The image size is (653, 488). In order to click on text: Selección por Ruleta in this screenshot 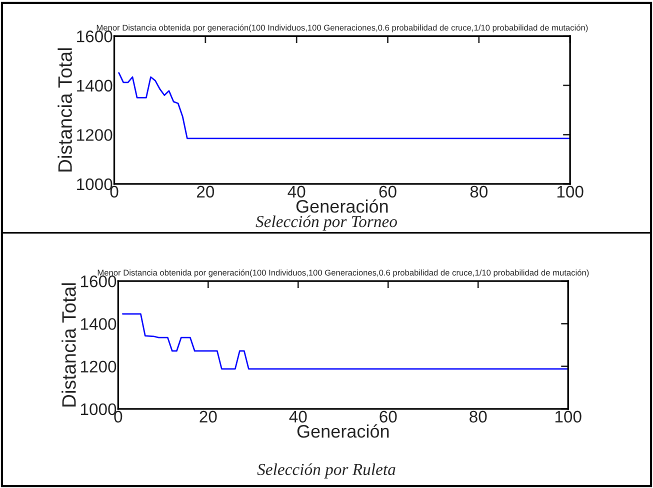, I will do `click(326, 470)`.